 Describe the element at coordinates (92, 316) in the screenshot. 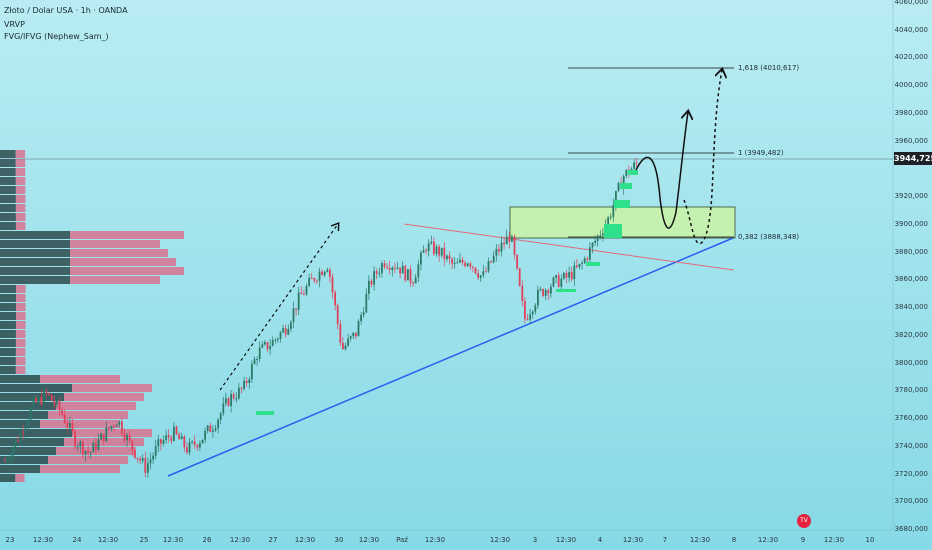

I see `volume-profile` at that location.